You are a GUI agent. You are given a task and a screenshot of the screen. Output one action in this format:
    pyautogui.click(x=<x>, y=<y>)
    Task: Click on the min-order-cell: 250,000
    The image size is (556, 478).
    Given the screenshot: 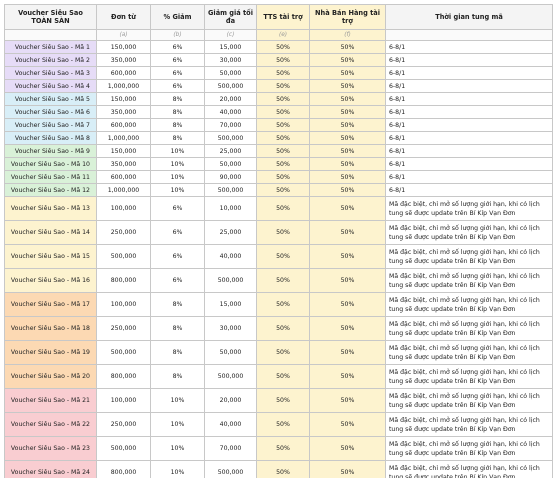 What is the action you would take?
    pyautogui.click(x=123, y=232)
    